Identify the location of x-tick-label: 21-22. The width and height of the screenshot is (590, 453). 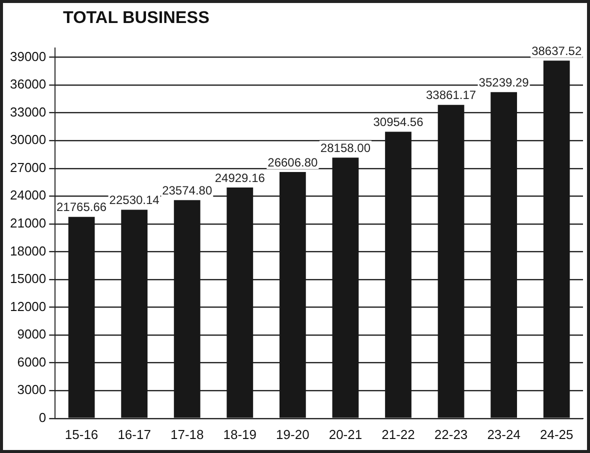
(398, 434).